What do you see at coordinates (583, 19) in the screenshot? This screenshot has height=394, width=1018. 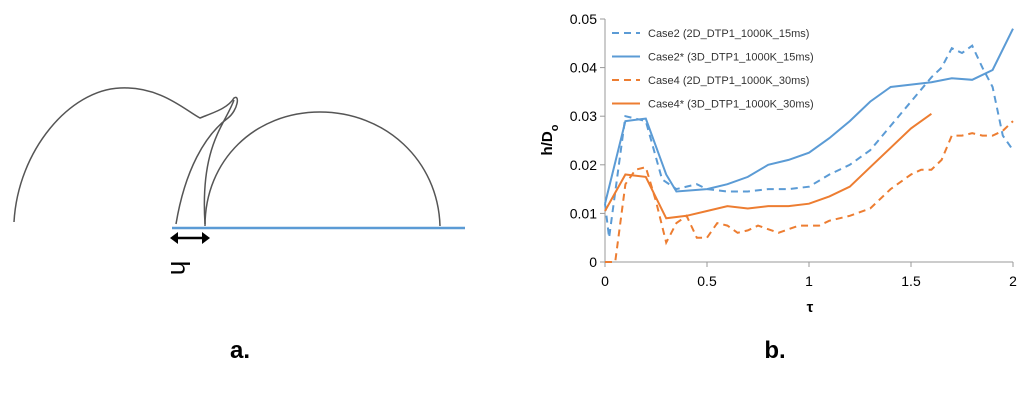 I see `y-tick-label: 0.05` at bounding box center [583, 19].